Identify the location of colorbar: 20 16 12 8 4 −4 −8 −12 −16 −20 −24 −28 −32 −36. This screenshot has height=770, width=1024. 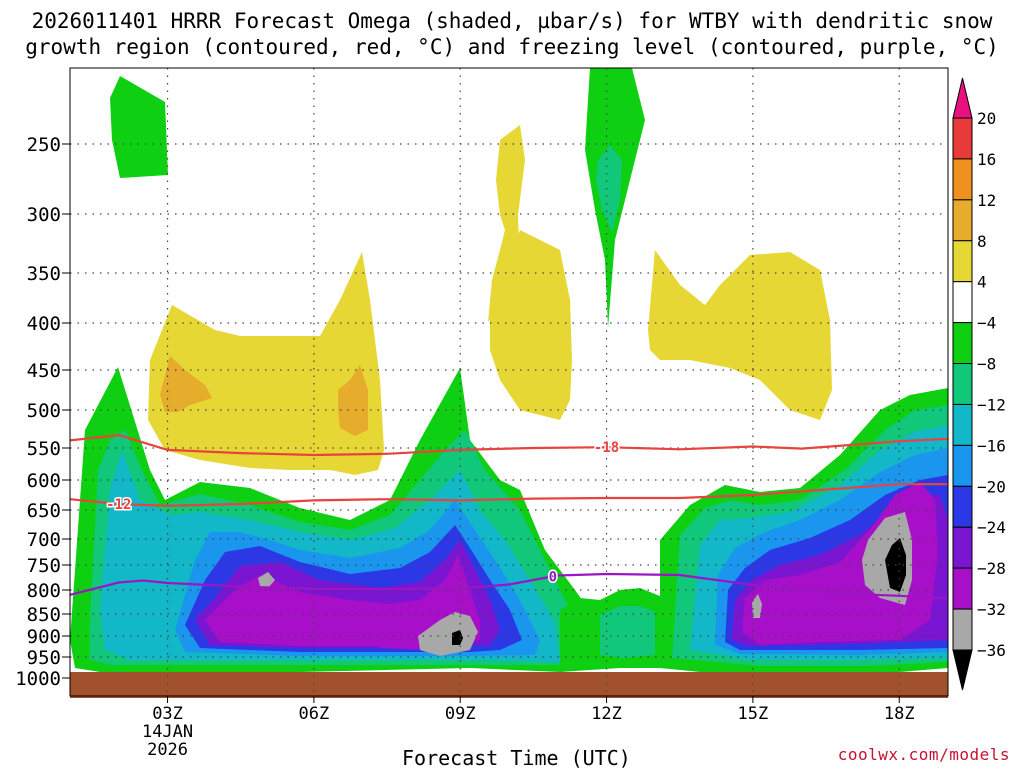
(979, 384).